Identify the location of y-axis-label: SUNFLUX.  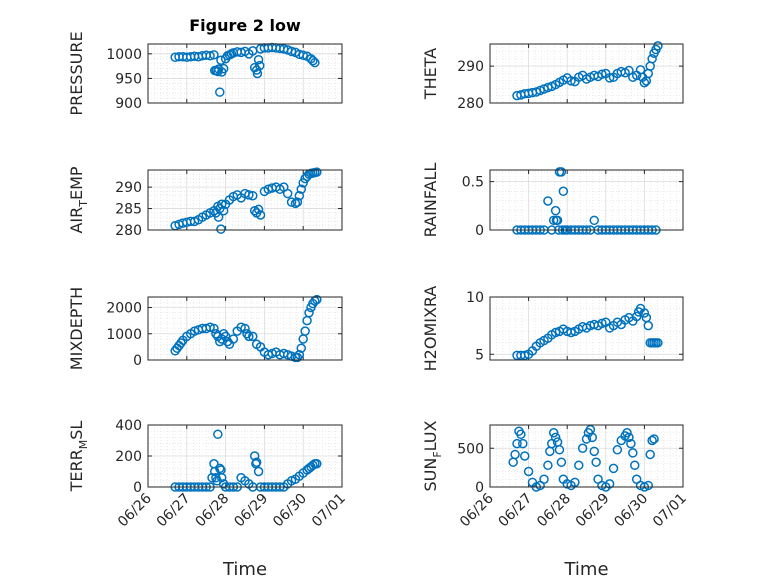
(432, 455).